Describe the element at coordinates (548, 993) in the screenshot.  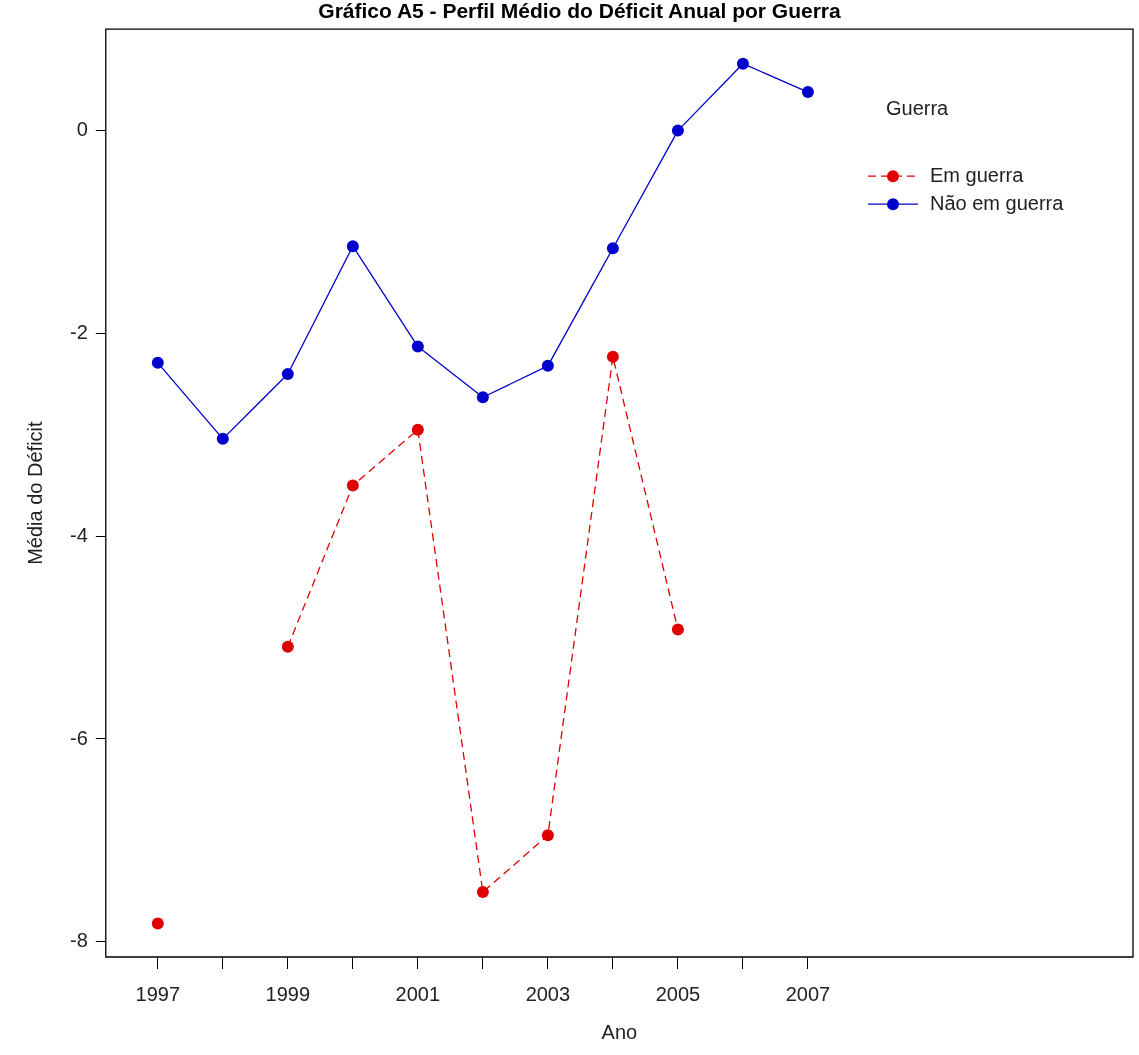
I see `x-tick-label: 2003` at that location.